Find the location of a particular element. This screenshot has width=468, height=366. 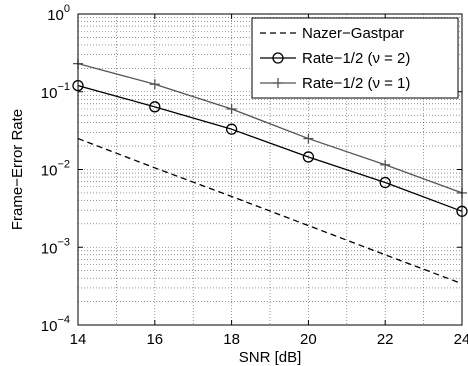

y-axis-title: Frame−Error Rate is located at coordinates (17, 169).